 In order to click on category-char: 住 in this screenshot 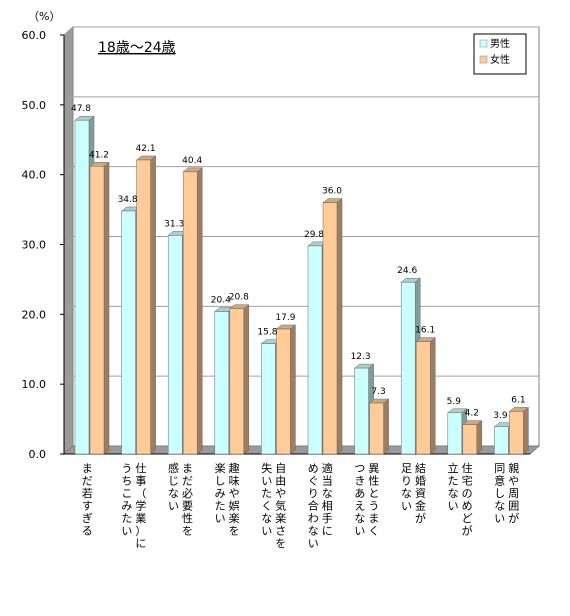, I will do `click(467, 468)`.